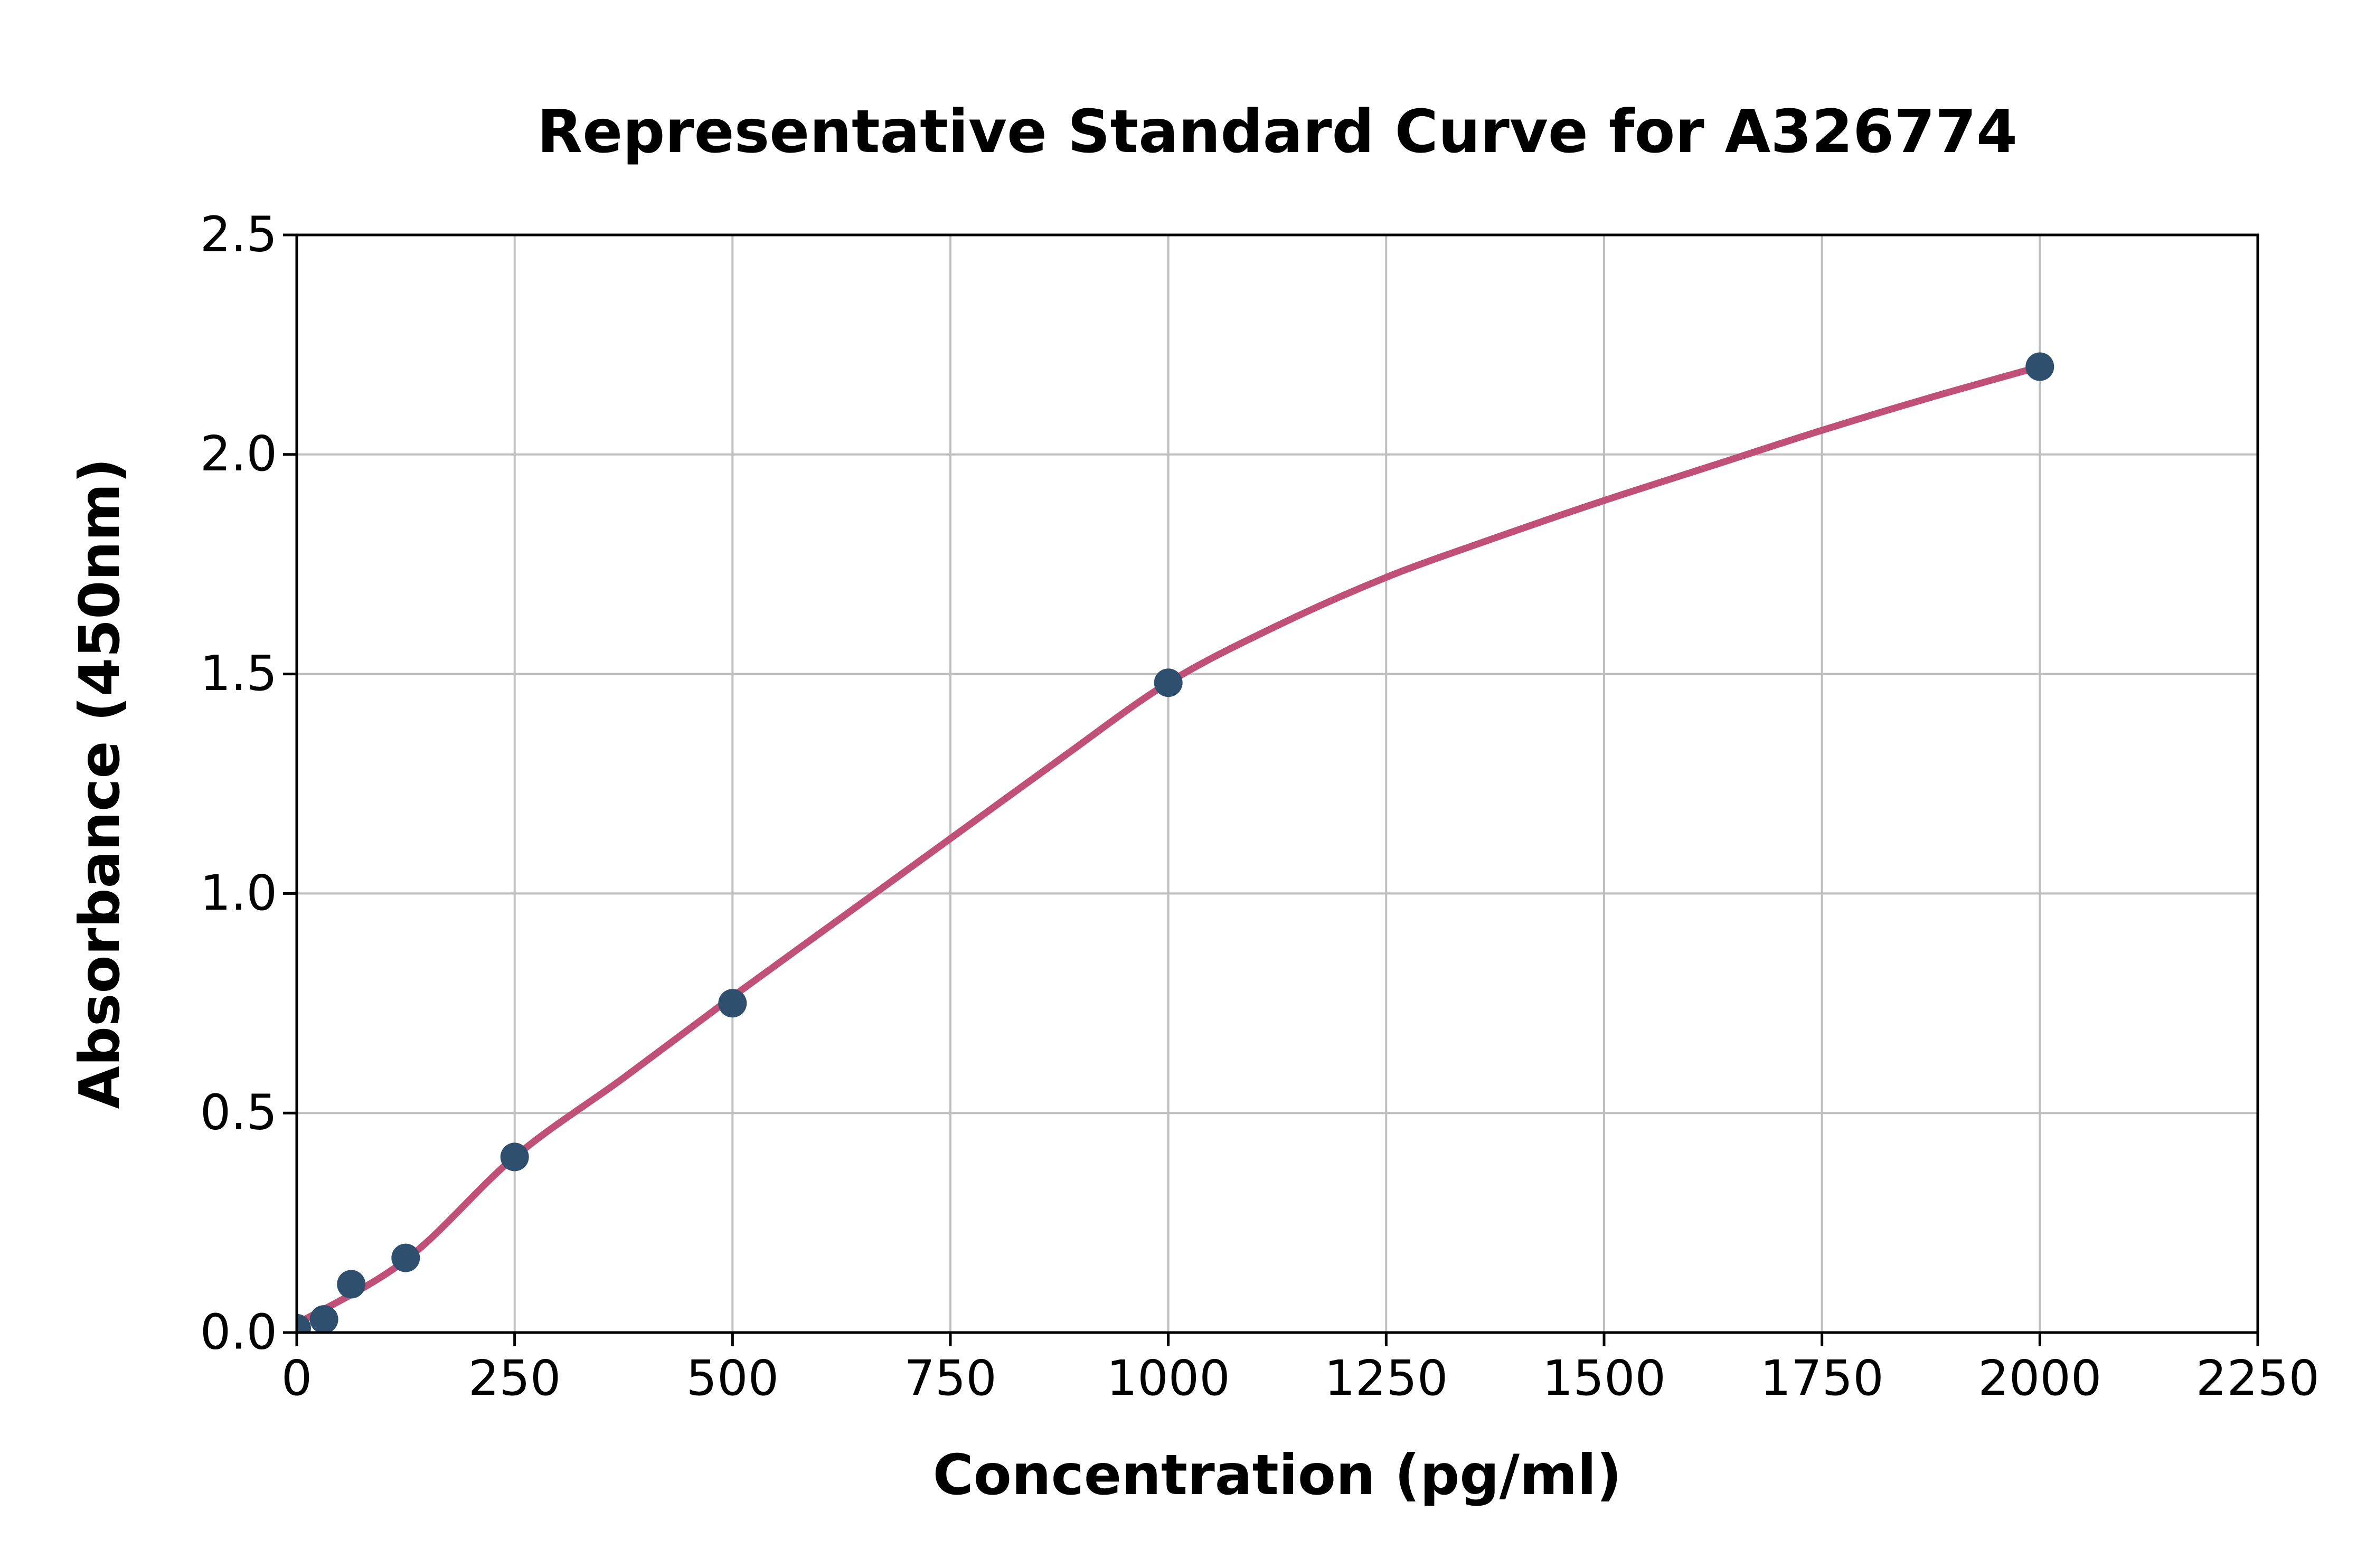  I want to click on y-tick-label: 0.5, so click(239, 1113).